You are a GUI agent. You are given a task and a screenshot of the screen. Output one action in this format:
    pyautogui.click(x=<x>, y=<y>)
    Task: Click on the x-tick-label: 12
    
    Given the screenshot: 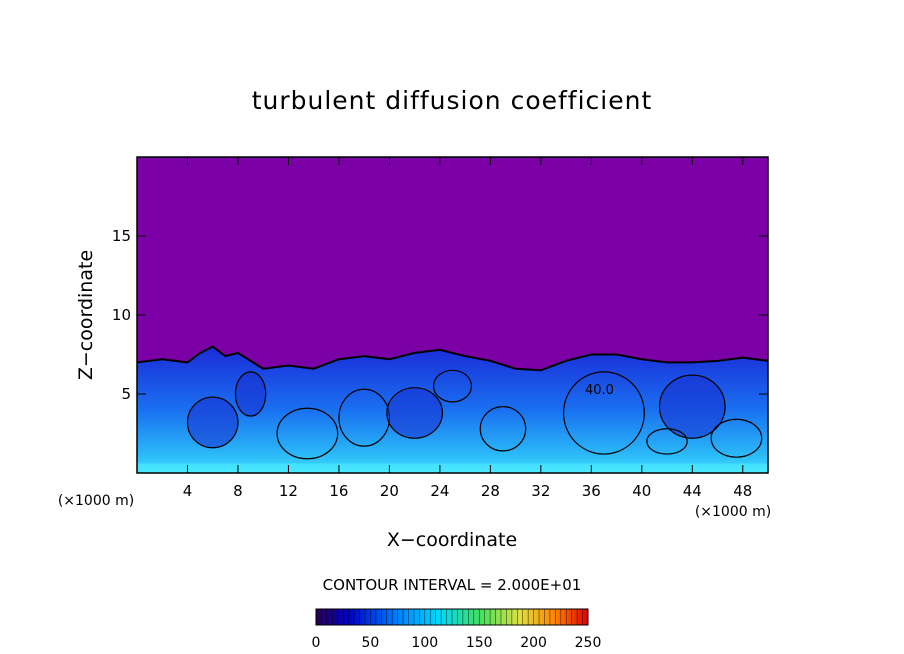 What is the action you would take?
    pyautogui.click(x=288, y=491)
    